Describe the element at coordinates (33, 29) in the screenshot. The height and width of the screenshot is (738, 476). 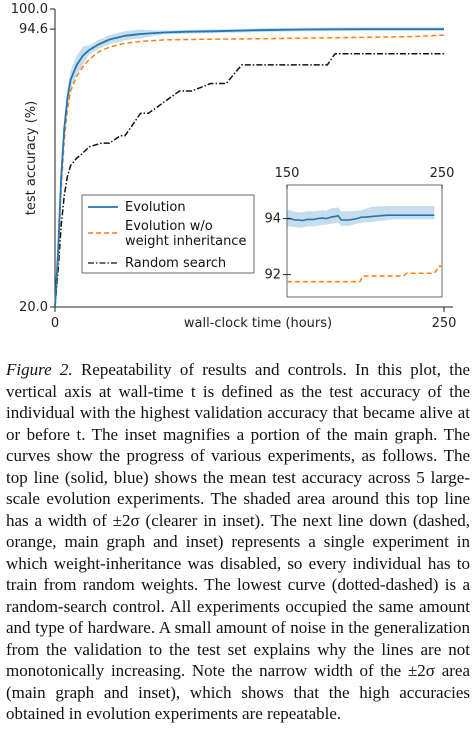
I see `y-tick-label: 94.6` at that location.